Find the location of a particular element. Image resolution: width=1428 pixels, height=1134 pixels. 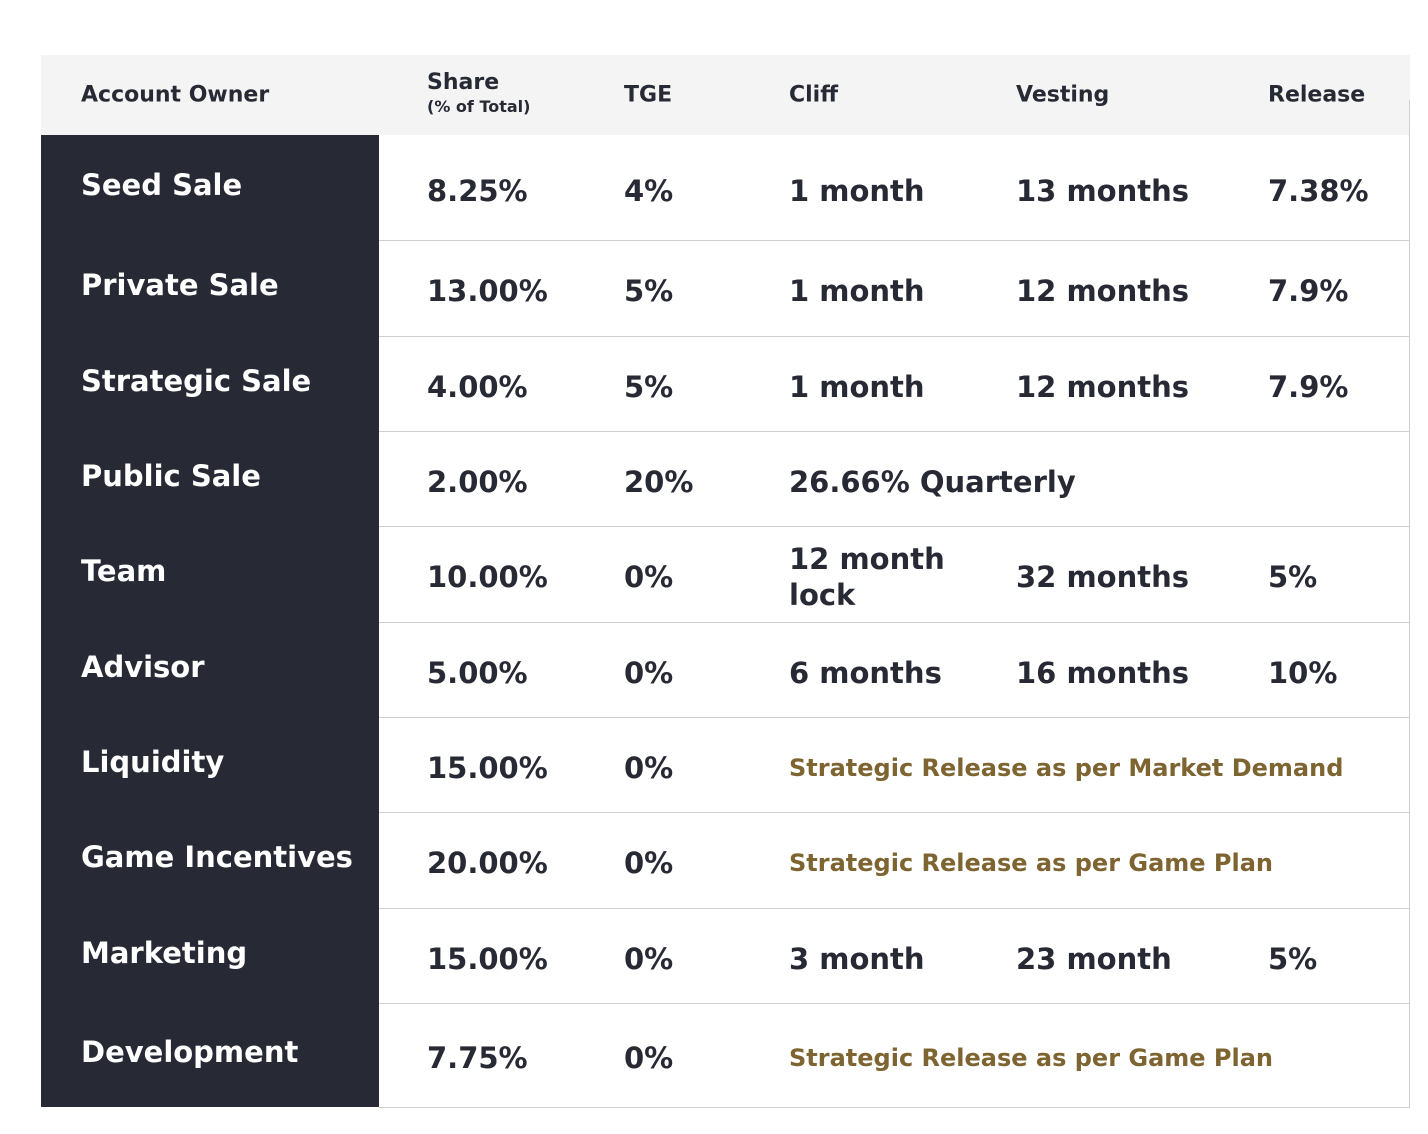

release-cell: 7.38% is located at coordinates (1318, 190).